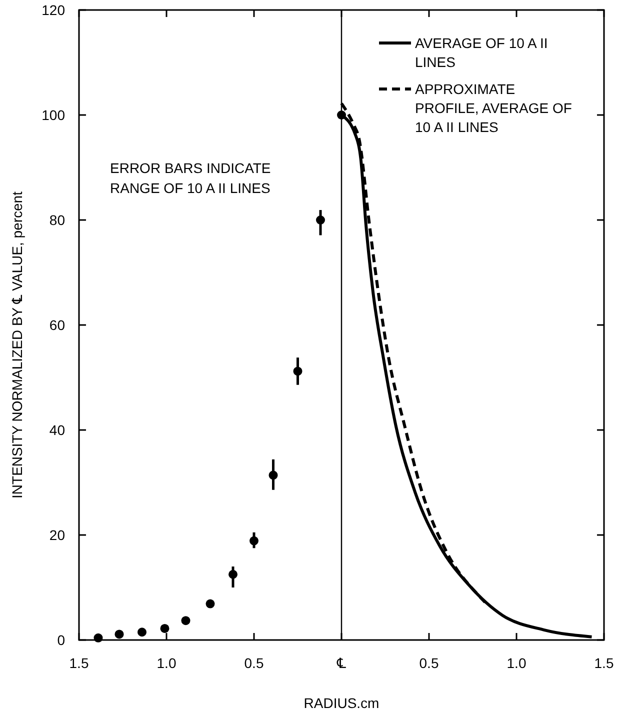 The width and height of the screenshot is (629, 722). What do you see at coordinates (57, 220) in the screenshot?
I see `y-tick-label: 80` at bounding box center [57, 220].